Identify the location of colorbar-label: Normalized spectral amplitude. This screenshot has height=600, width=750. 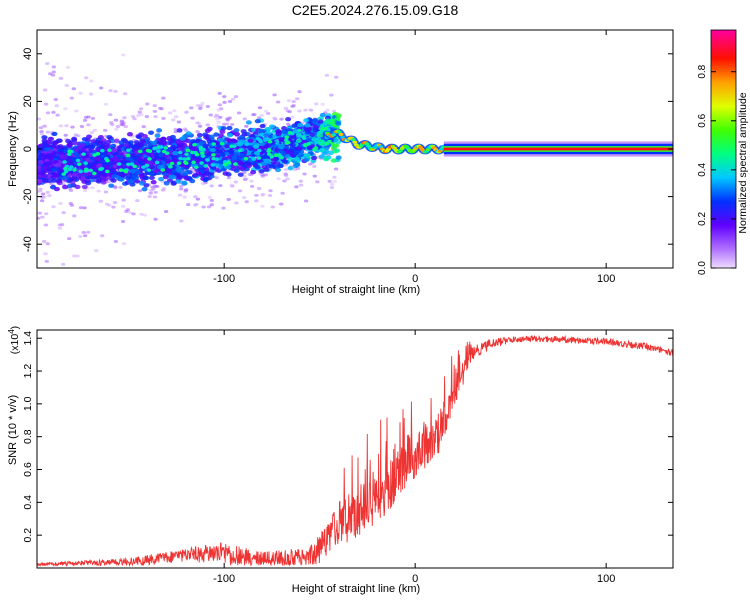
(743, 162).